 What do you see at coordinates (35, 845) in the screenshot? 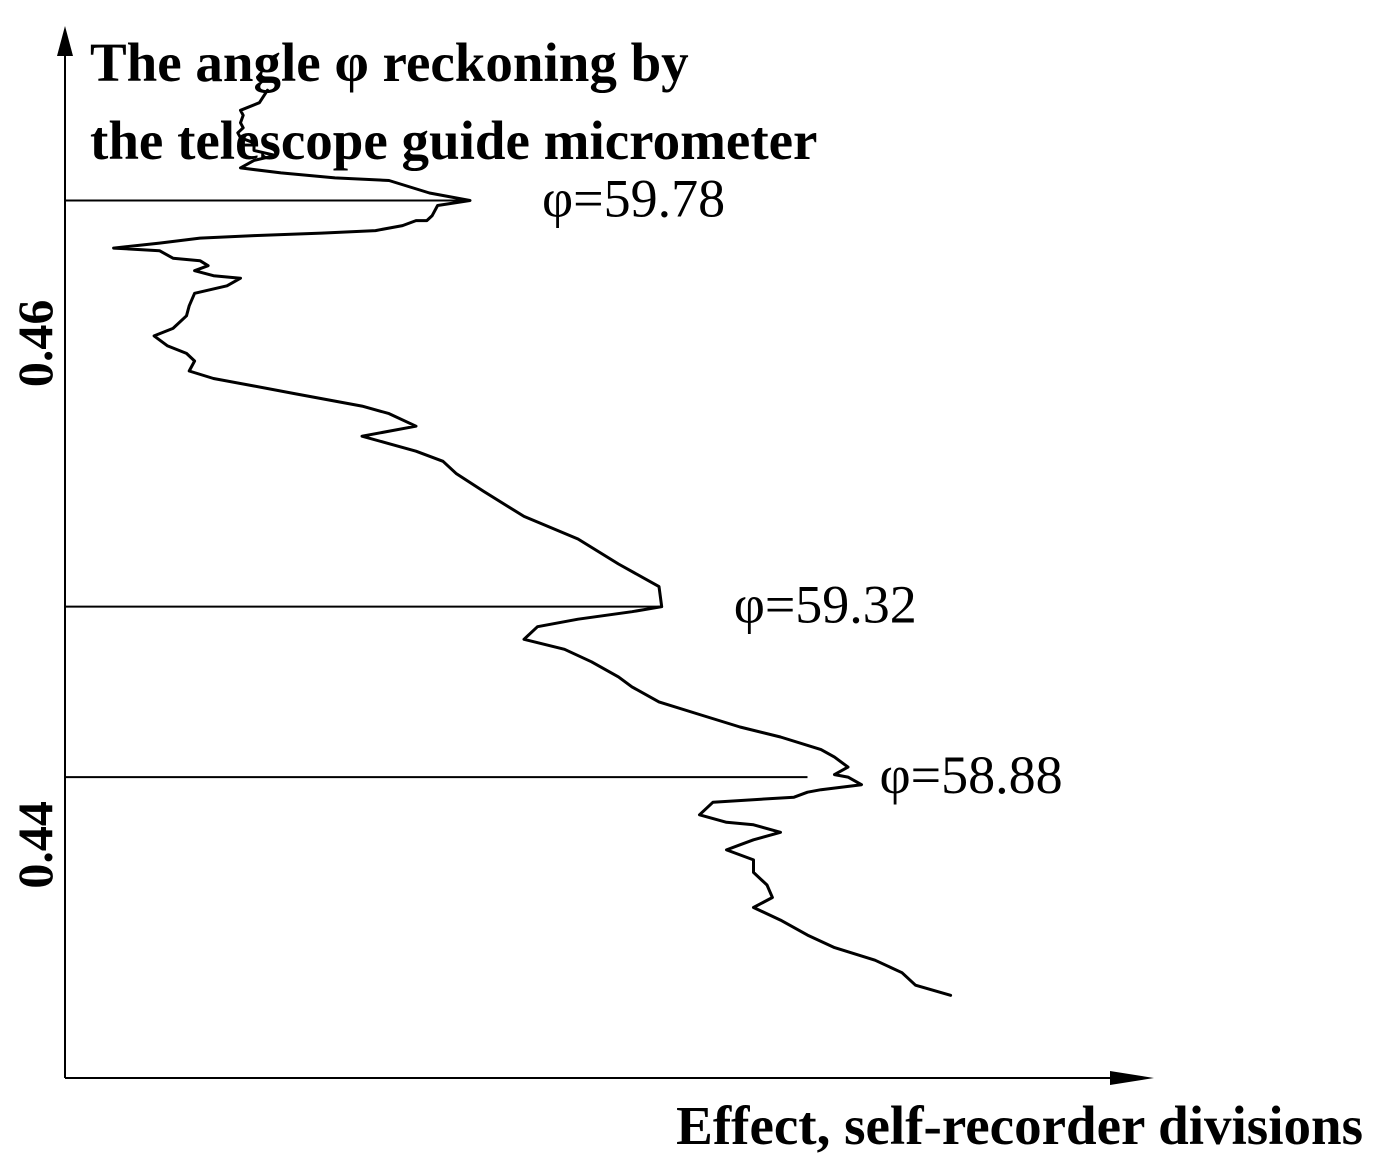
I see `y-tick-label-0: 0.44` at bounding box center [35, 845].